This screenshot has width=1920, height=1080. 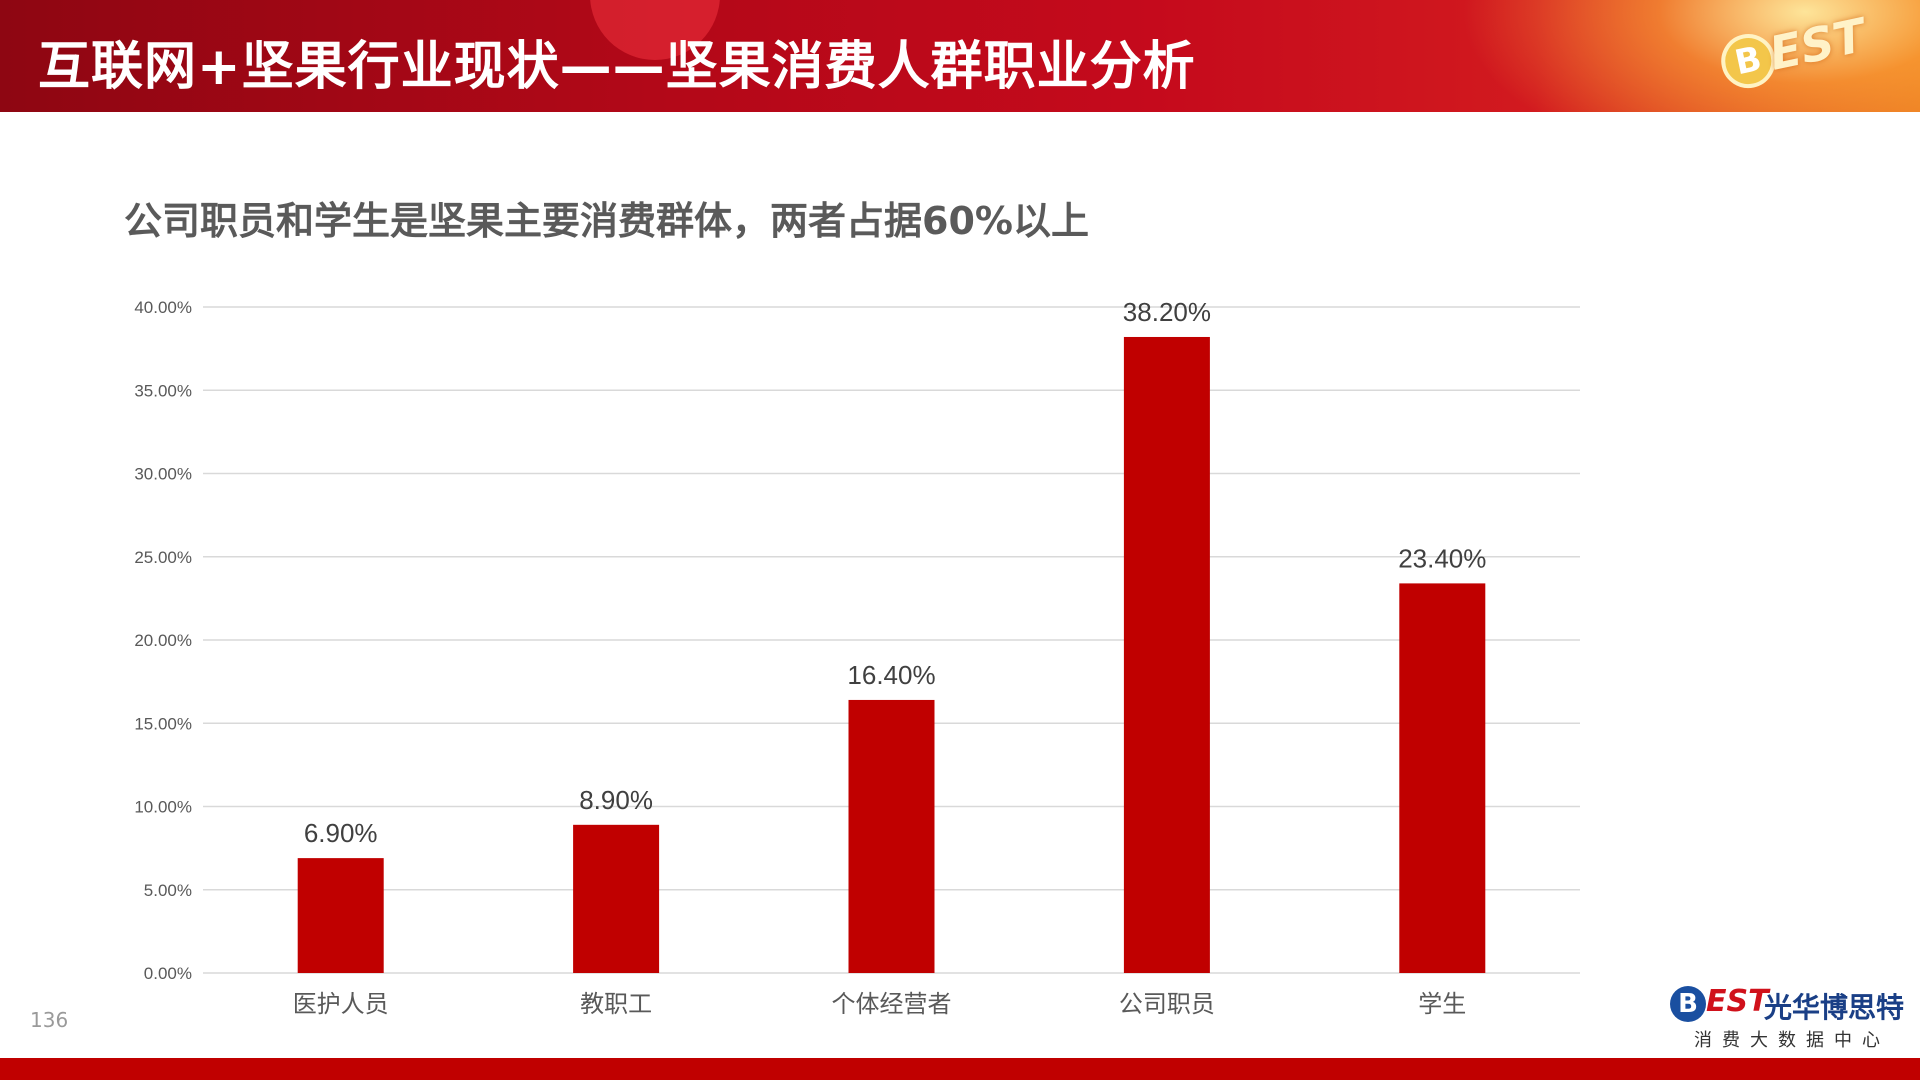 I want to click on x-axis-ticks: 医护人员 教职工 个体经营者 公司职员 学生, so click(x=880, y=1004).